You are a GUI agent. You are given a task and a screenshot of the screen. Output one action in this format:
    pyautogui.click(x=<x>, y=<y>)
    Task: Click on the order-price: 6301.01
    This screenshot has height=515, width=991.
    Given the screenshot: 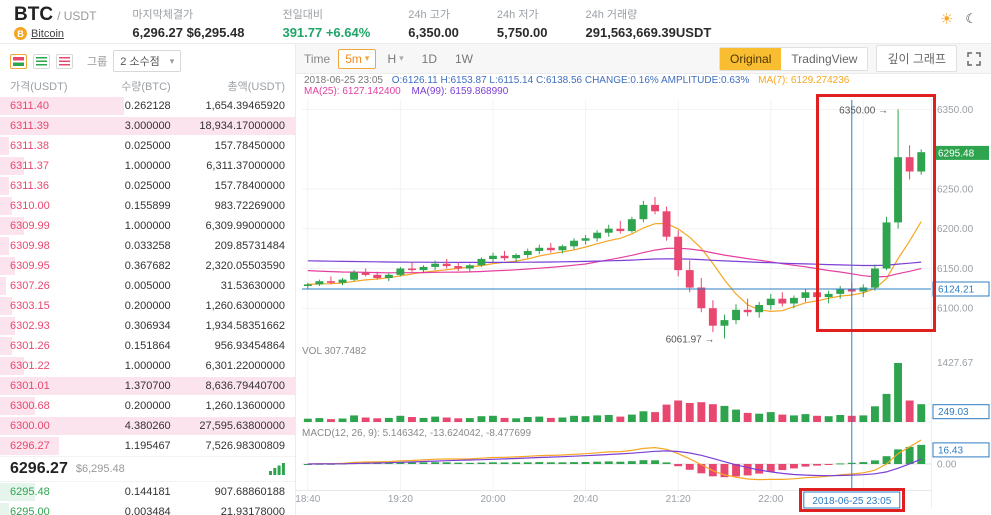 What is the action you would take?
    pyautogui.click(x=30, y=386)
    